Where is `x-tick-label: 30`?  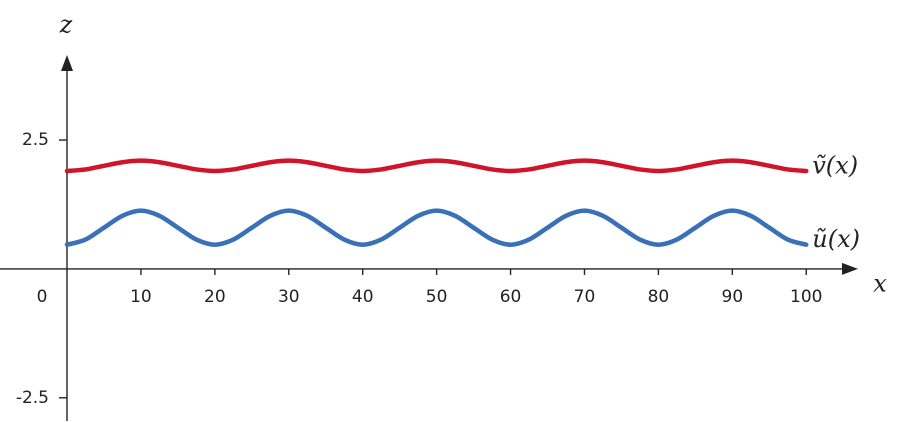
x-tick-label: 30 is located at coordinates (289, 297).